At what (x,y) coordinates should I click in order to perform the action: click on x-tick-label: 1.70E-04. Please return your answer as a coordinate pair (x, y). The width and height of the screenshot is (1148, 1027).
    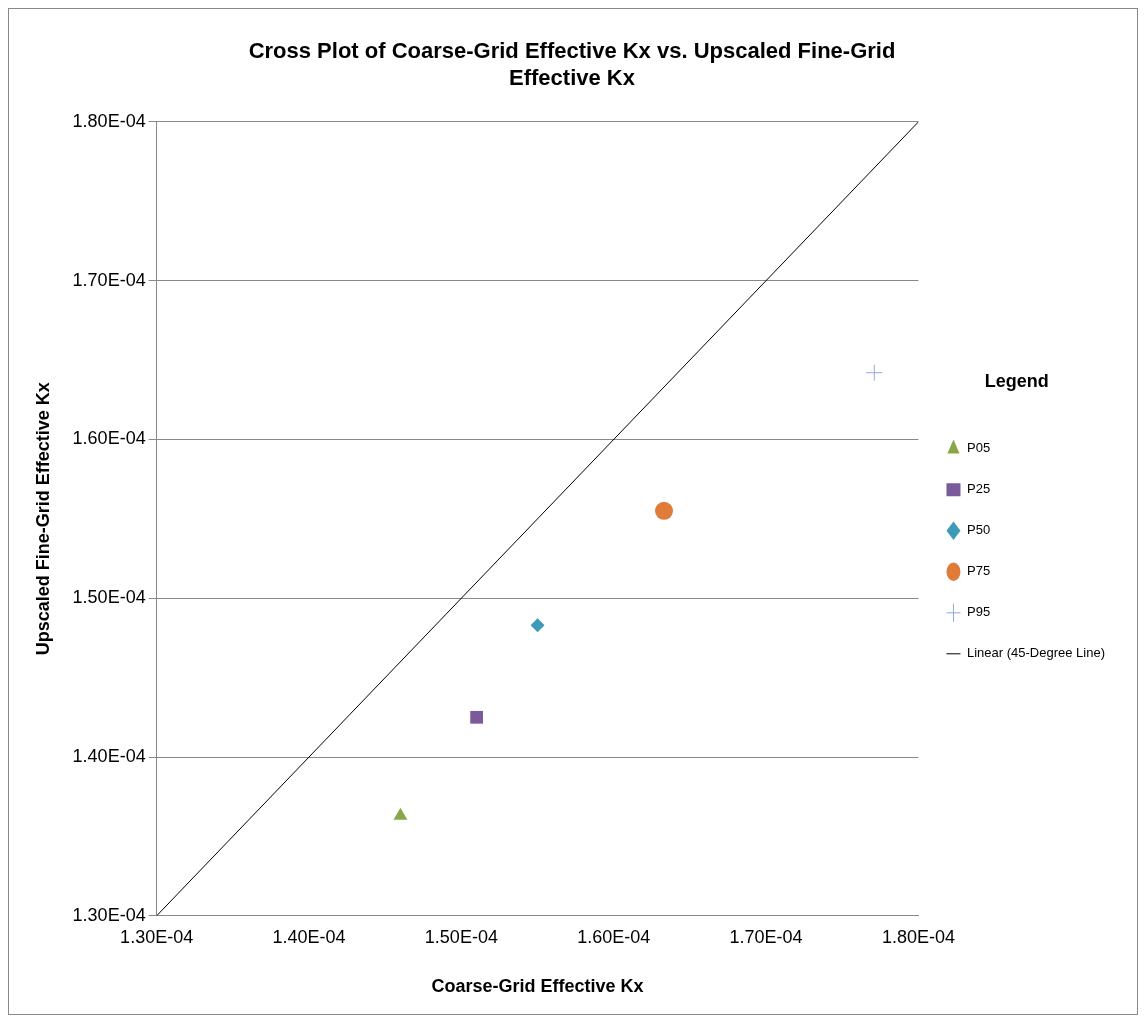
    Looking at the image, I should click on (766, 936).